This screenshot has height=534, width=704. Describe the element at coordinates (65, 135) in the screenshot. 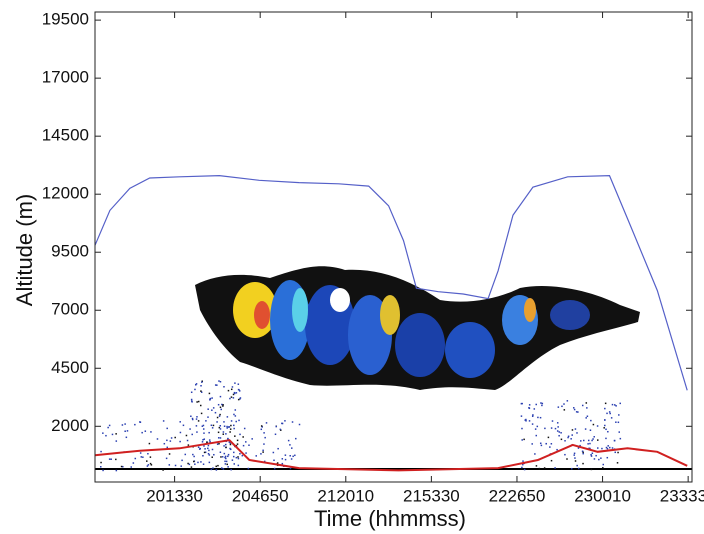

I see `y-tick-label: 14500` at that location.